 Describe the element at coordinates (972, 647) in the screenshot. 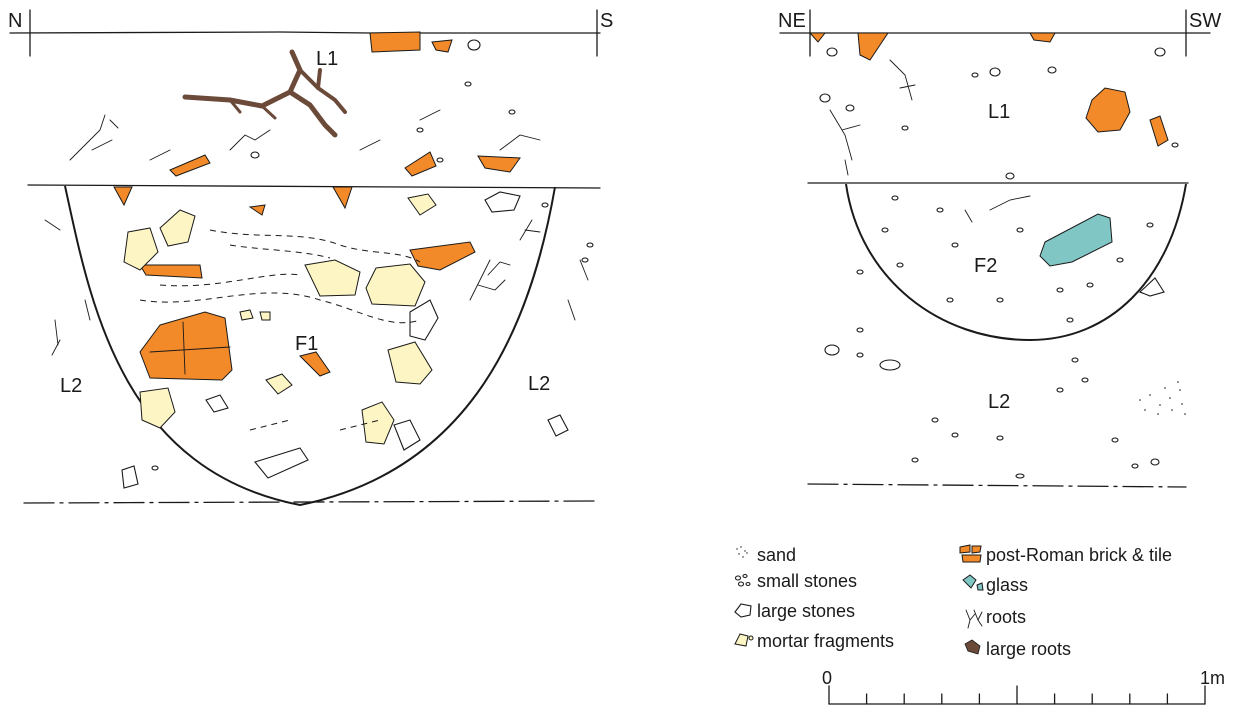

I see `large-roots-icon` at that location.